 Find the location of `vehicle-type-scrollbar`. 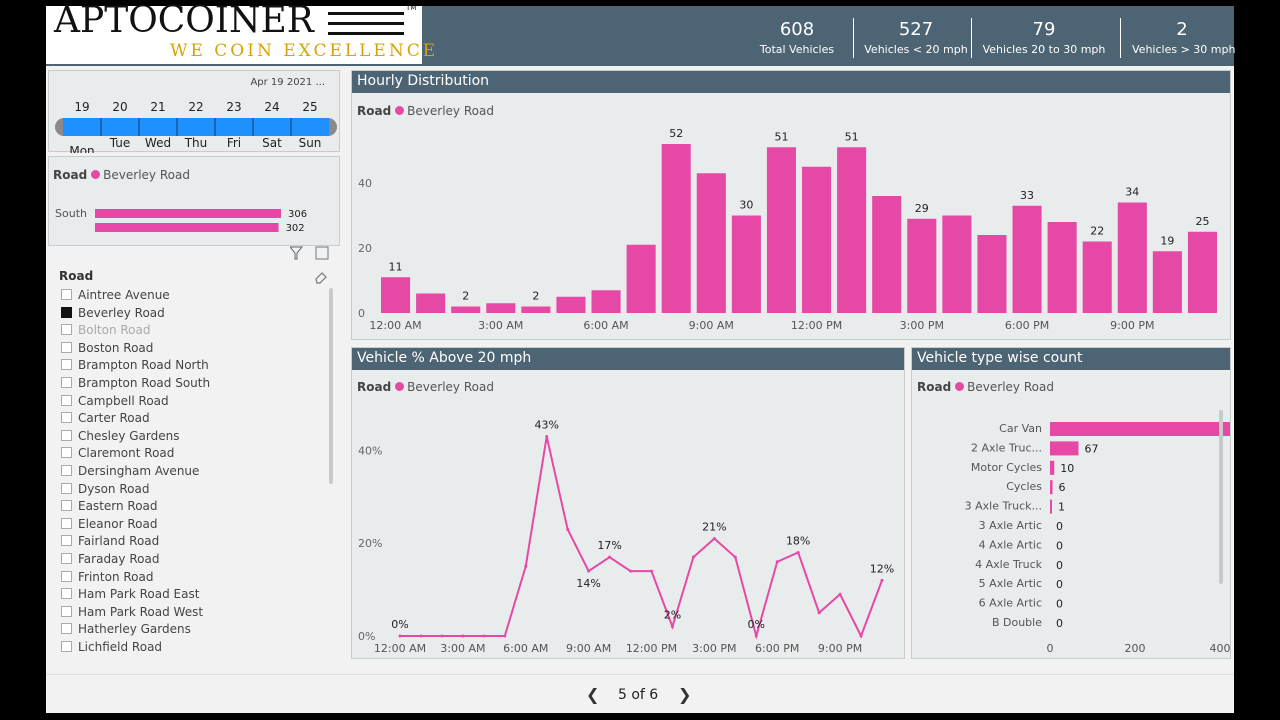

vehicle-type-scrollbar is located at coordinates (1221, 497).